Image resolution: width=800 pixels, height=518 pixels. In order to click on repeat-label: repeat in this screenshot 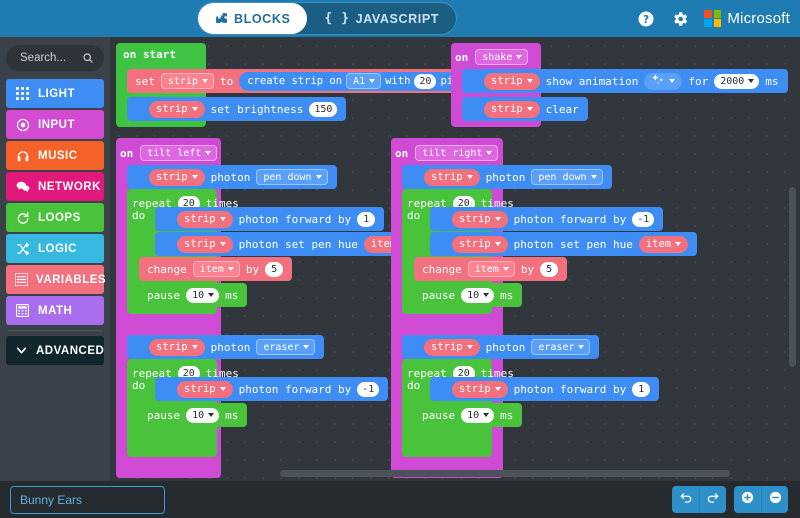, I will do `click(152, 203)`.